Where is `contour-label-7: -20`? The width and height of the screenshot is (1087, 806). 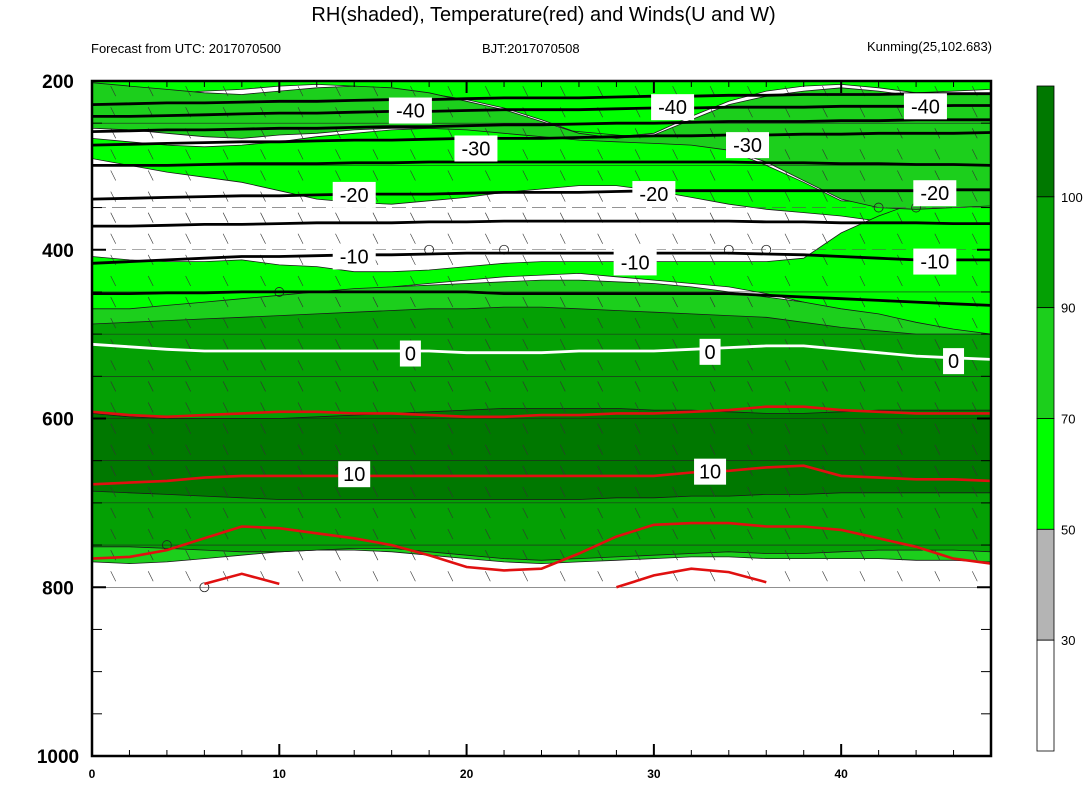
contour-label-7: -20 is located at coordinates (934, 194).